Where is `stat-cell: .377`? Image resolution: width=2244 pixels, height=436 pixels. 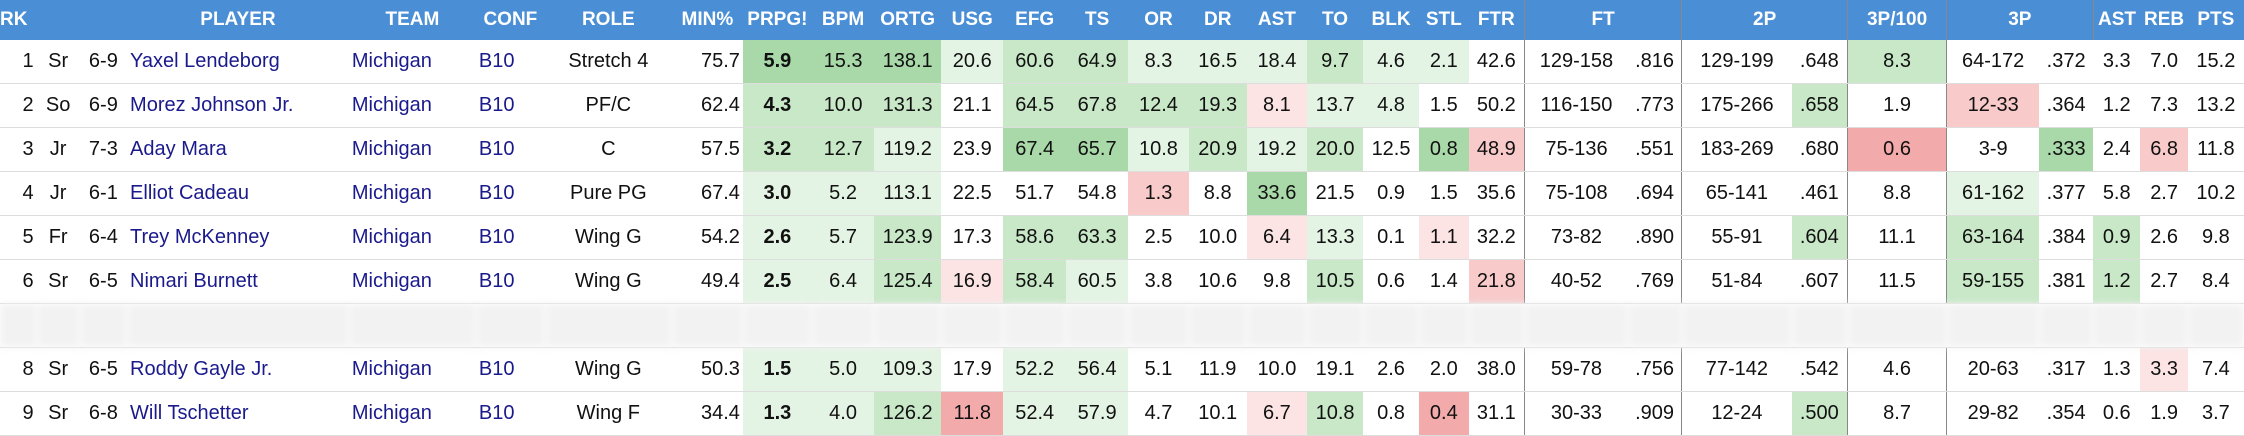
stat-cell: .377 is located at coordinates (2066, 193).